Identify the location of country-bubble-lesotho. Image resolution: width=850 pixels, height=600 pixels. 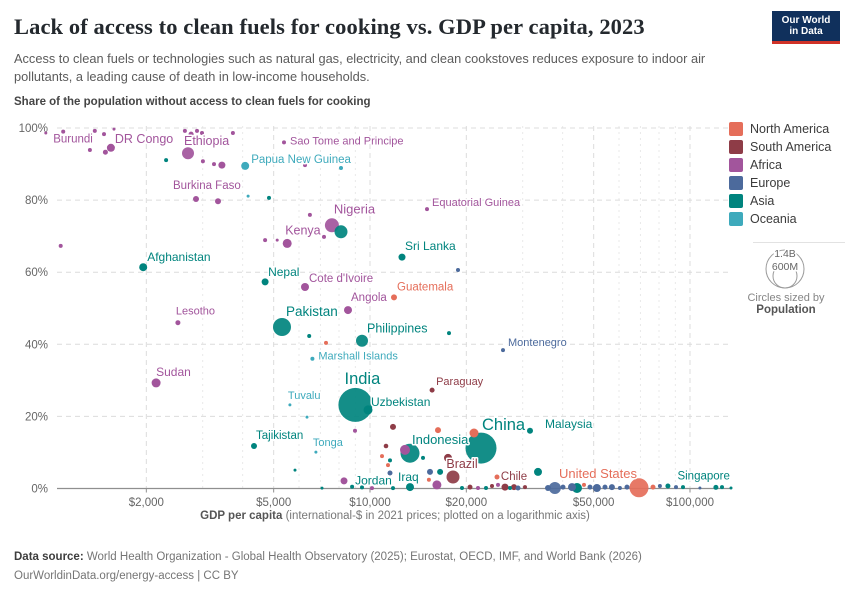
(178, 323).